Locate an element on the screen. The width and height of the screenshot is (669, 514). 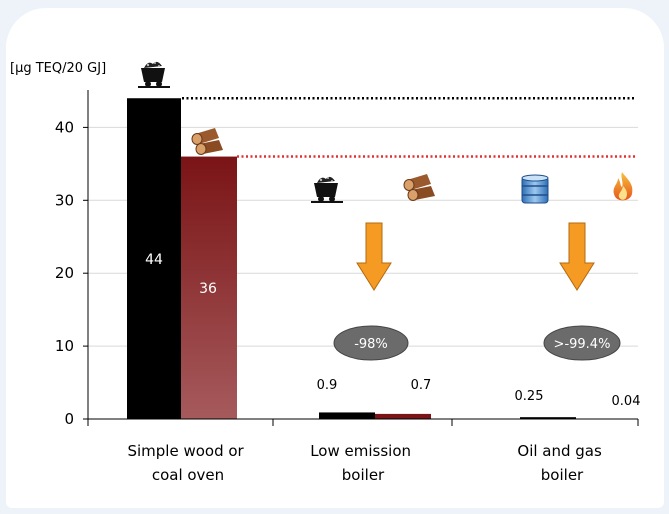
category-label-low-emission: Low emission boiler is located at coordinates (363, 463).